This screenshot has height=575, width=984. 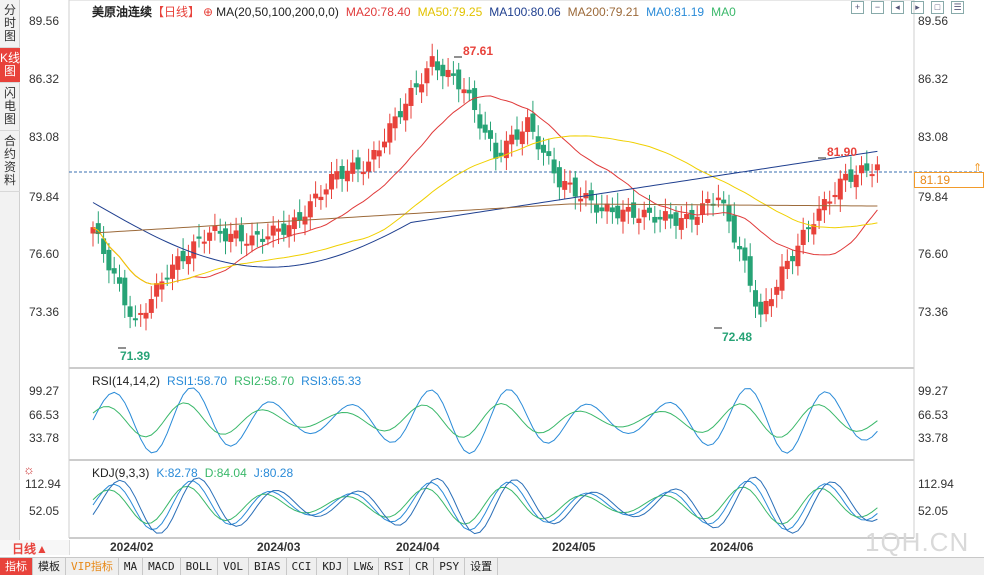 What do you see at coordinates (737, 337) in the screenshot?
I see `low2-annotation: 72.48` at bounding box center [737, 337].